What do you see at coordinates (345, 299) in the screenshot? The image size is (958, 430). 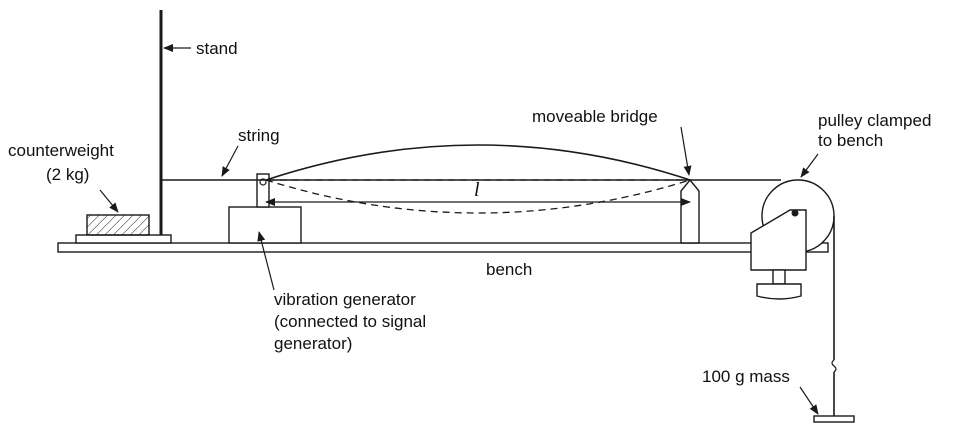 I see `vibration-generator-label: vibration generator` at bounding box center [345, 299].